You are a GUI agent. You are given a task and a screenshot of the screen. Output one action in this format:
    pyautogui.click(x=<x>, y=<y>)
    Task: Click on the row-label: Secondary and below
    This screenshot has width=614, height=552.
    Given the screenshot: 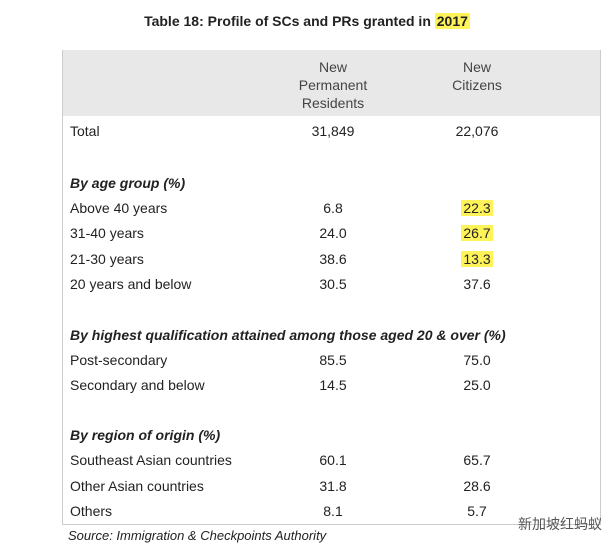 What is the action you would take?
    pyautogui.click(x=137, y=385)
    